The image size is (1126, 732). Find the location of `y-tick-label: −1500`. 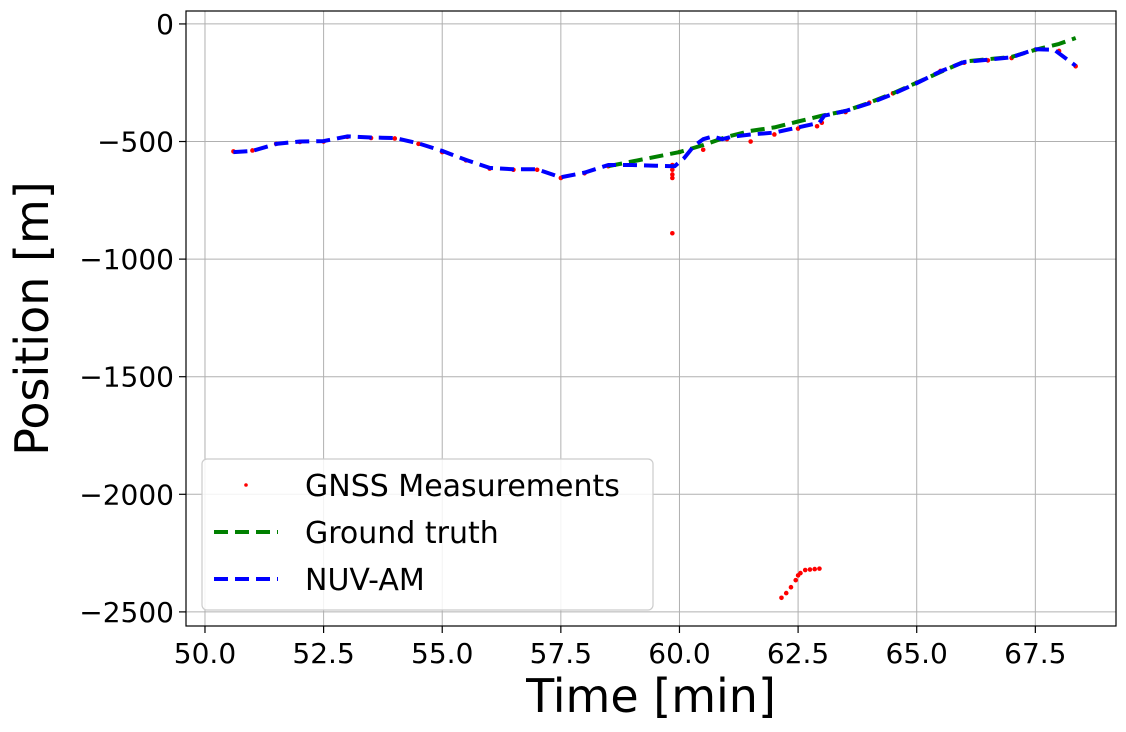

y-tick-label: −1500 is located at coordinates (126, 377).